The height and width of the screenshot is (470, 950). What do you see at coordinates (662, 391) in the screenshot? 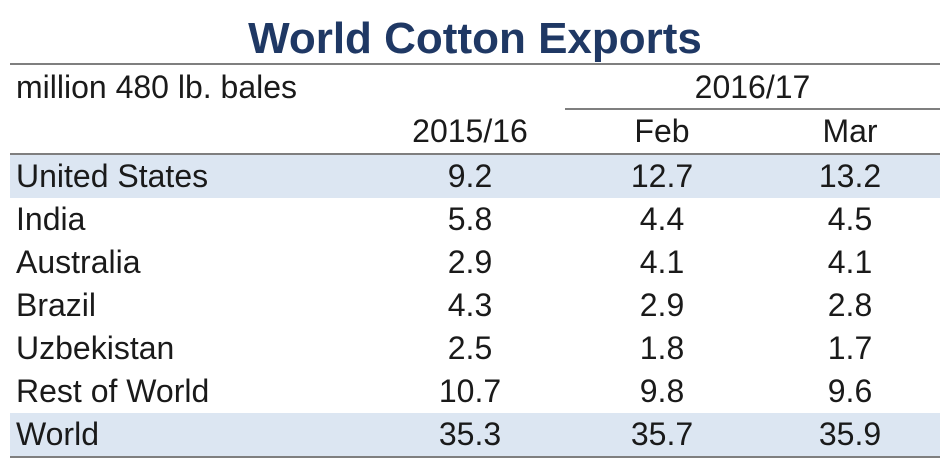
I see `table-cell: 9.8` at bounding box center [662, 391].